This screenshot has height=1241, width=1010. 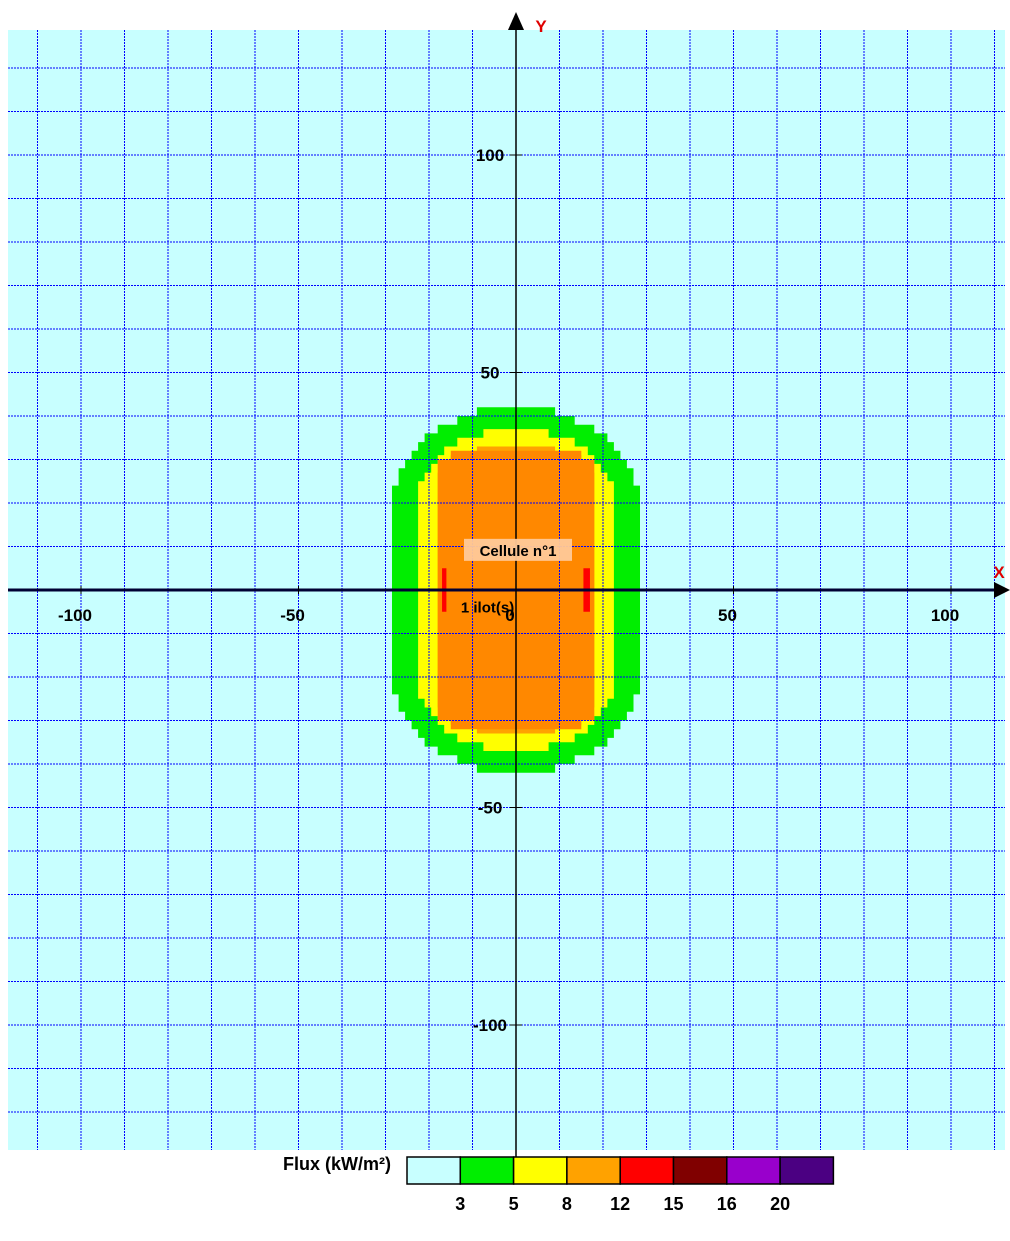 I want to click on y-axis-label: Y, so click(x=541, y=26).